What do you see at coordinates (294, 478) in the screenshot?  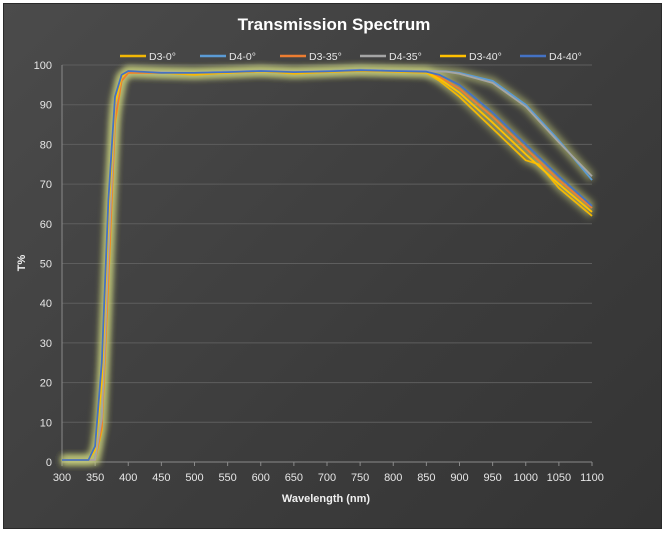 I see `x-tick-label: 650` at bounding box center [294, 478].